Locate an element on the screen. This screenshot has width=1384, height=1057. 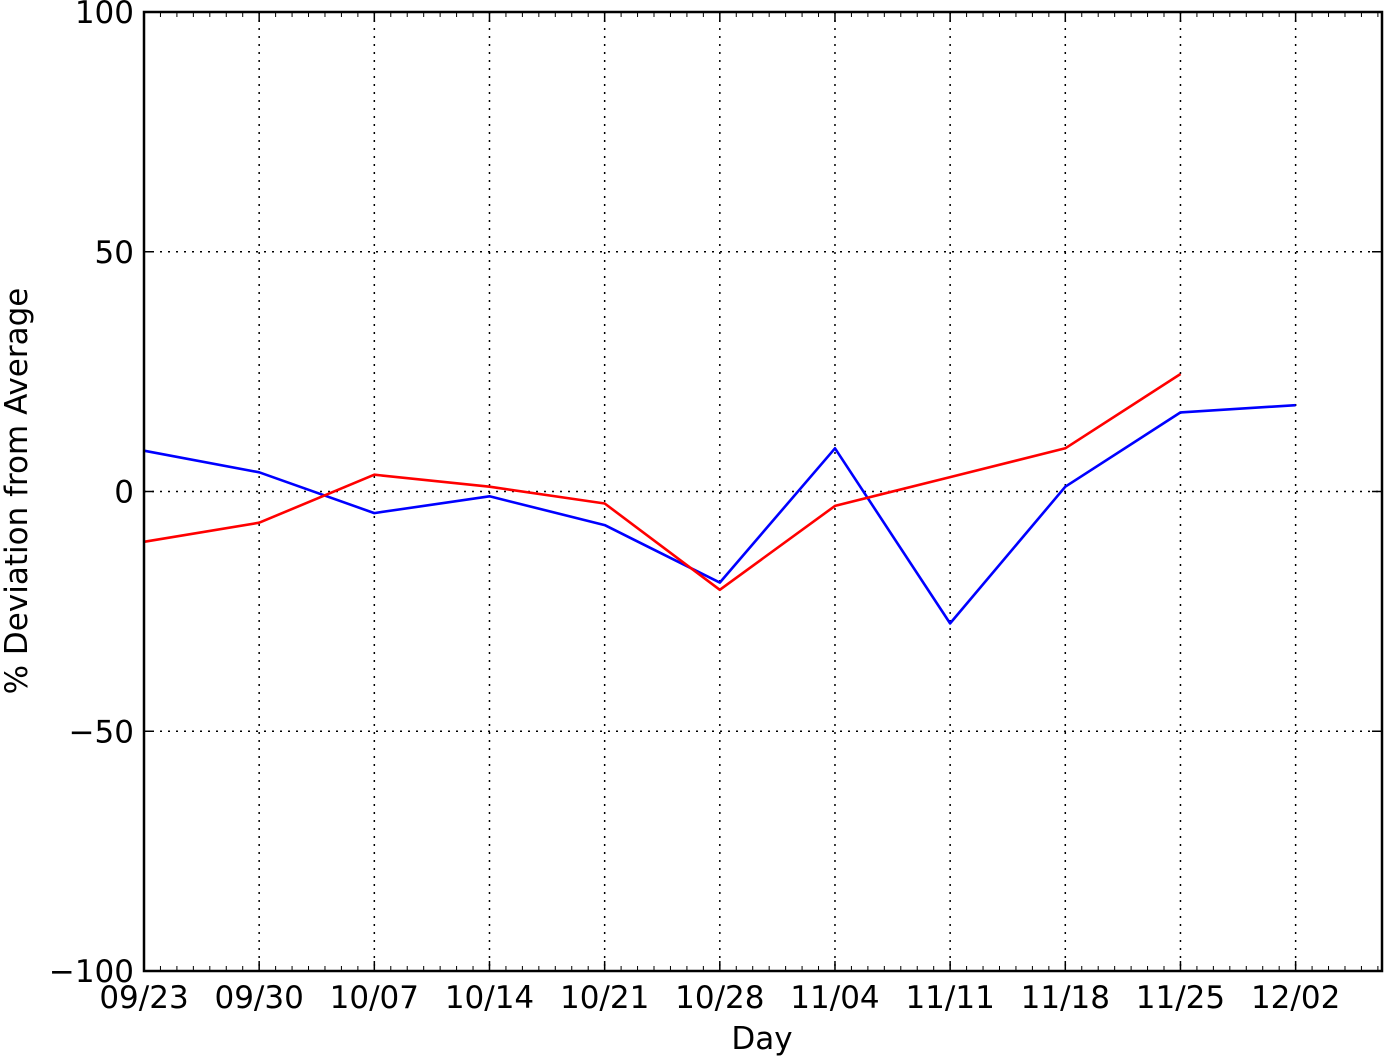
y-axis-title: % Deviation from Average is located at coordinates (17, 491).